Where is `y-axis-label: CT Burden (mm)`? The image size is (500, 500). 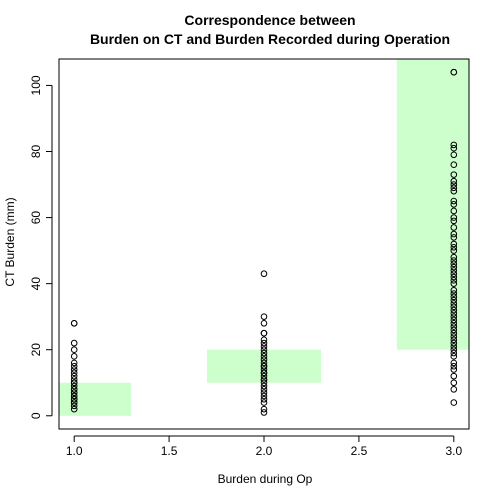
y-axis-label: CT Burden (mm) is located at coordinates (10, 241).